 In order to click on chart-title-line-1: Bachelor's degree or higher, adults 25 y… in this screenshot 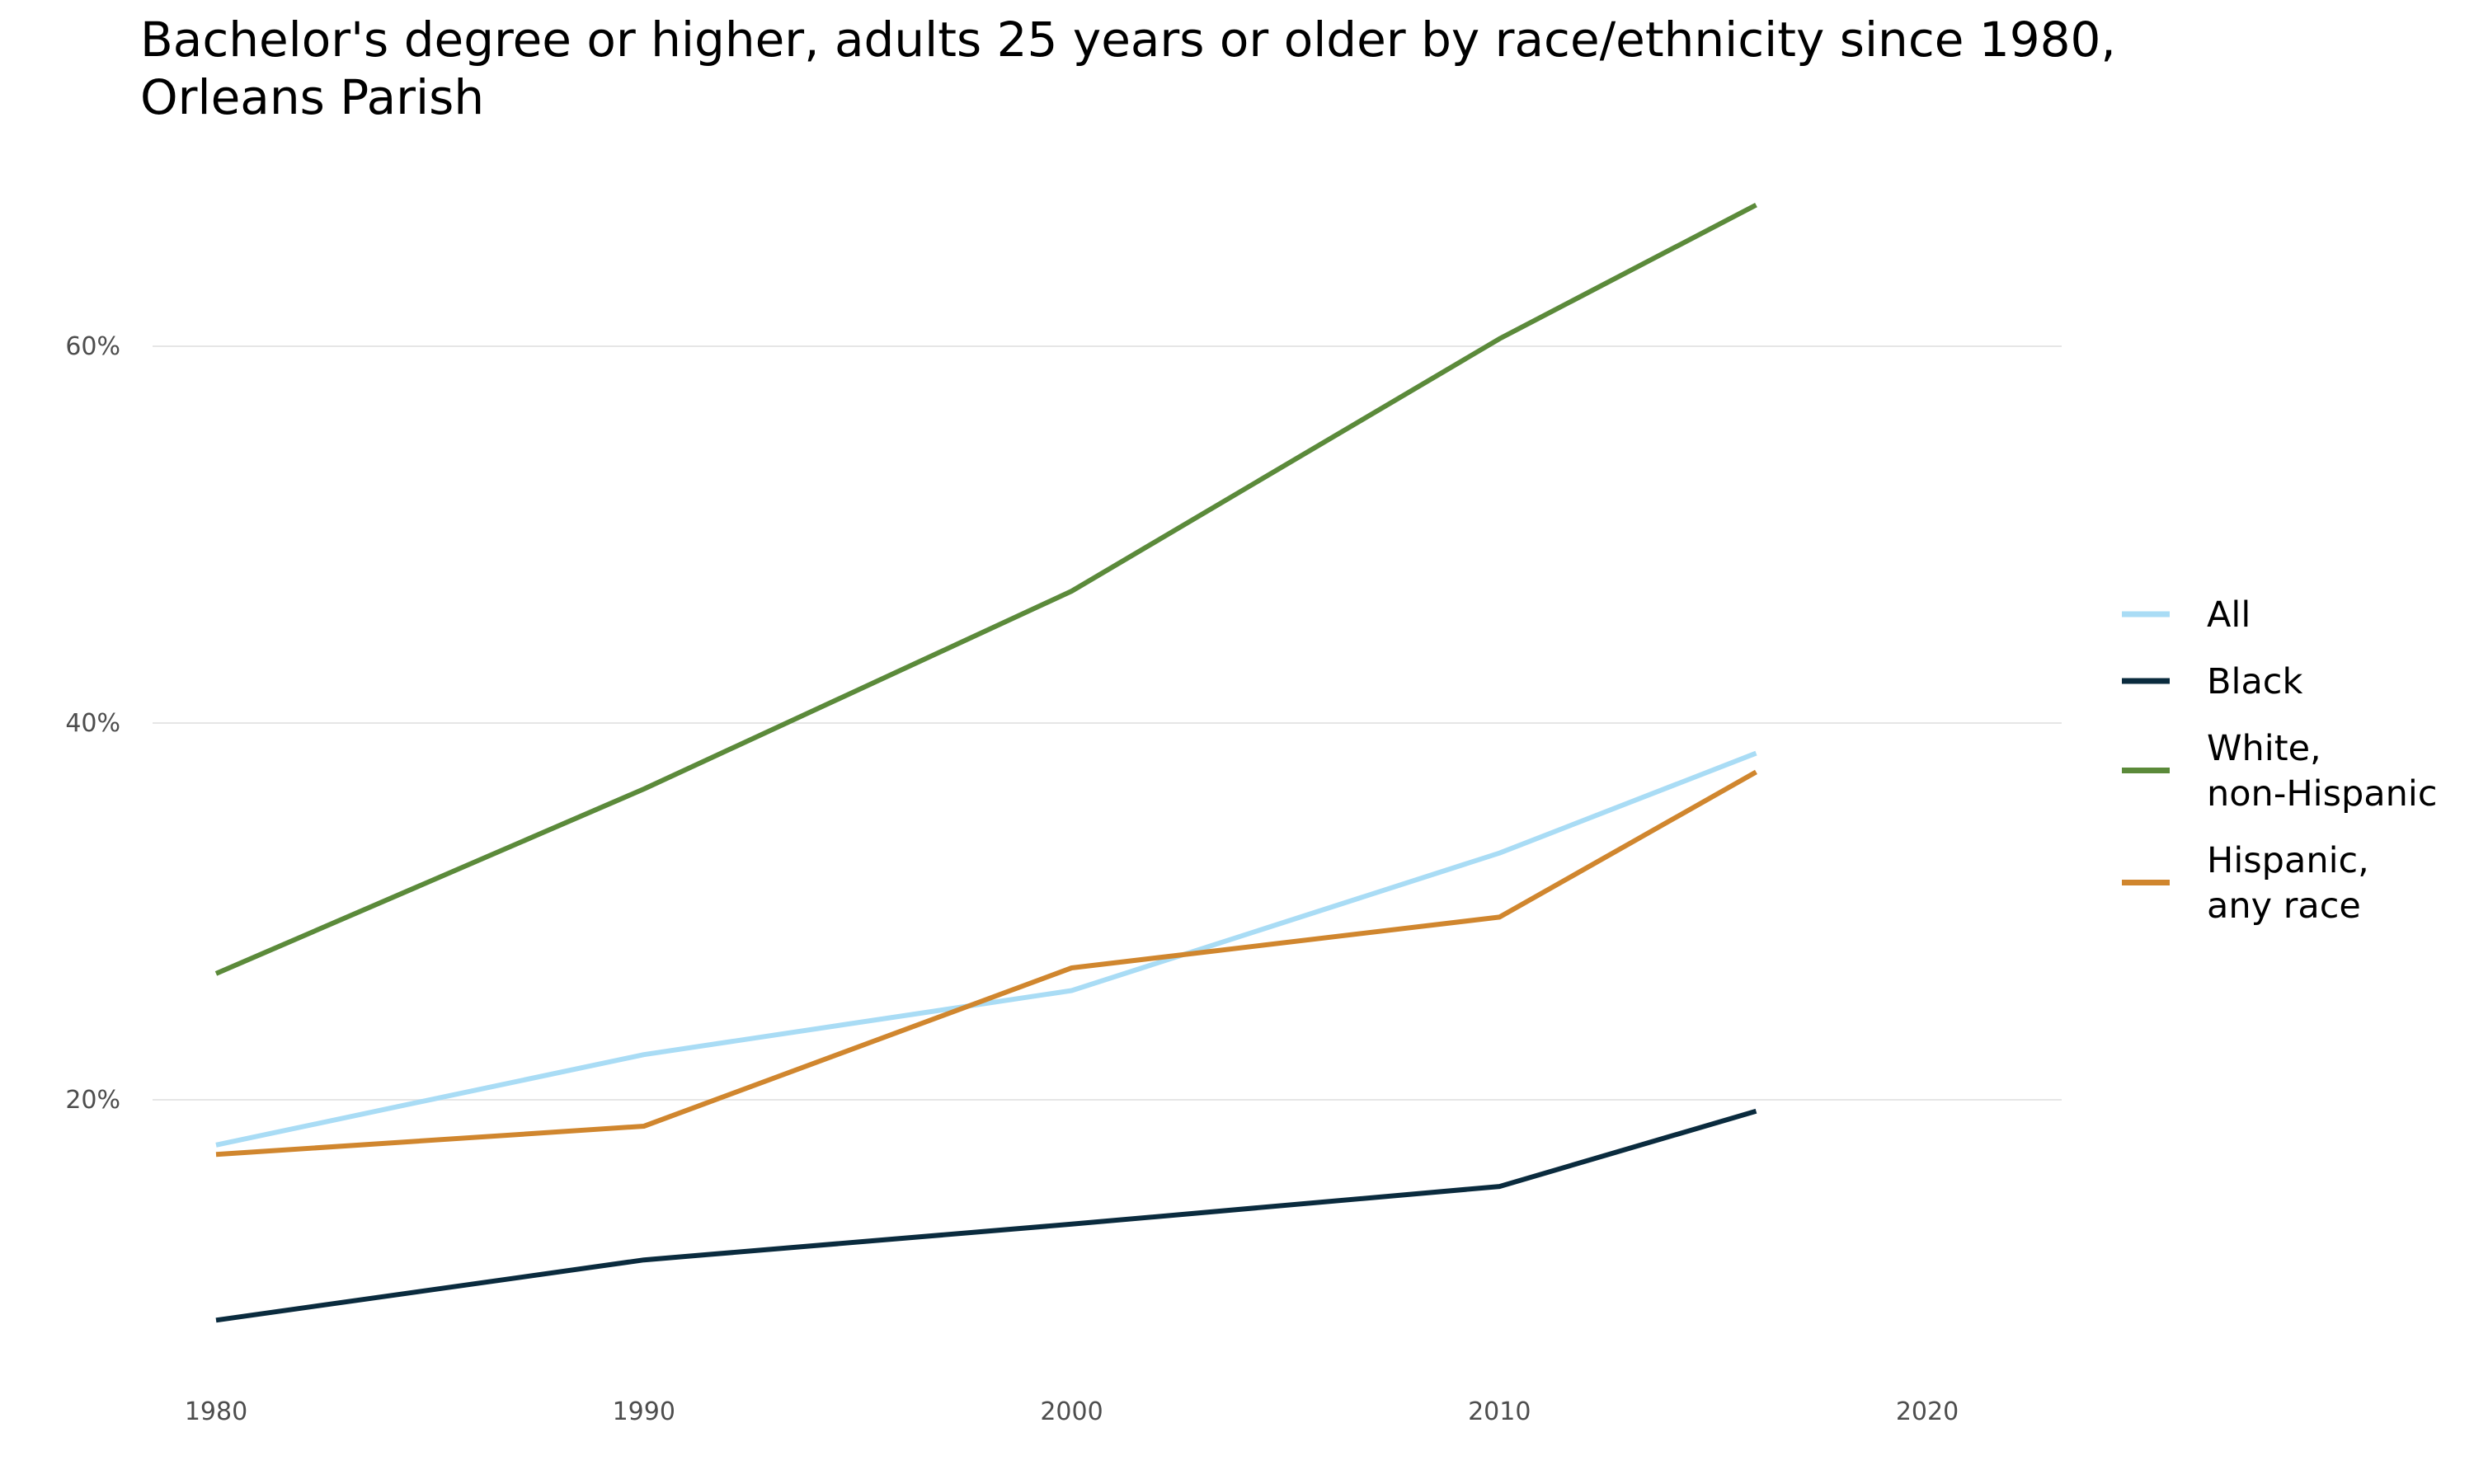, I will do `click(1128, 40)`.